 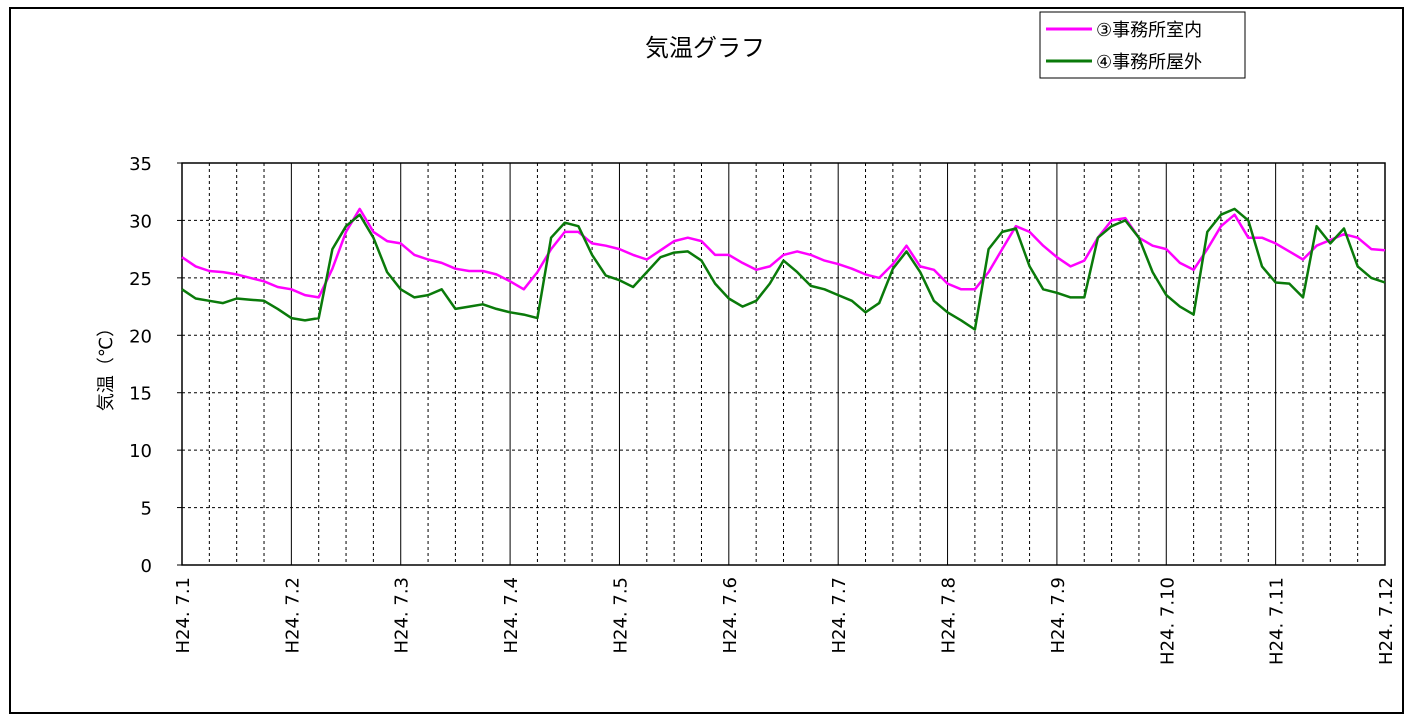 I want to click on x-tick-label: H24. 7.5, so click(x=620, y=615).